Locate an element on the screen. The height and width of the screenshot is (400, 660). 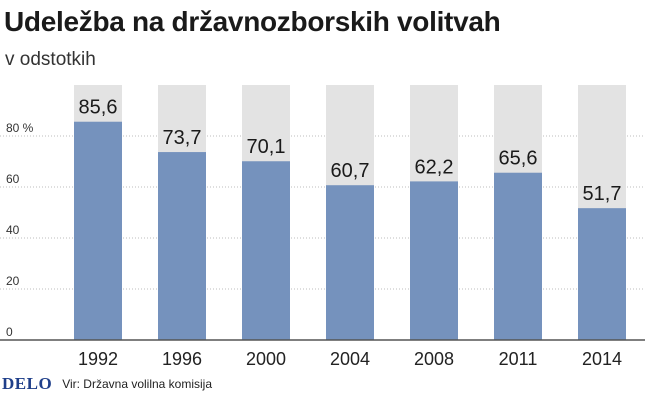
bar-value-label: 65,6 is located at coordinates (518, 159).